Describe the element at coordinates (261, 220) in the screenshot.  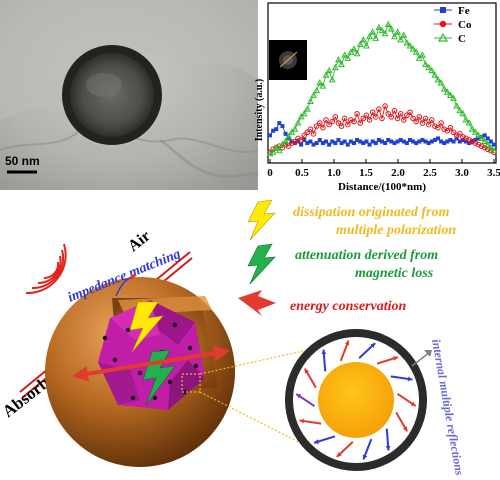
I see `yellow-bolt-icon` at that location.